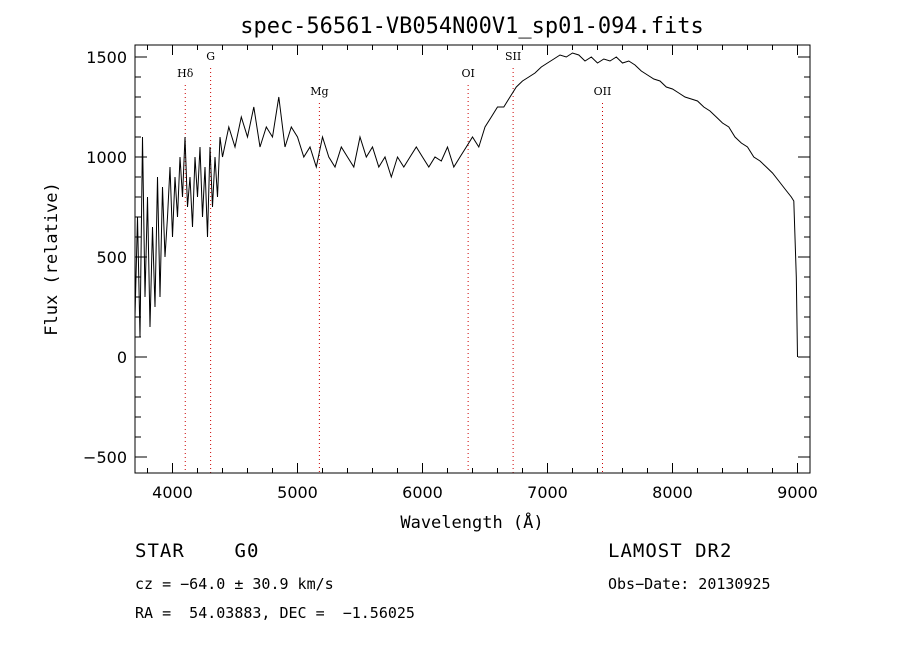 This screenshot has height=650, width=900. I want to click on x-tick-label: 8000, so click(672, 492).